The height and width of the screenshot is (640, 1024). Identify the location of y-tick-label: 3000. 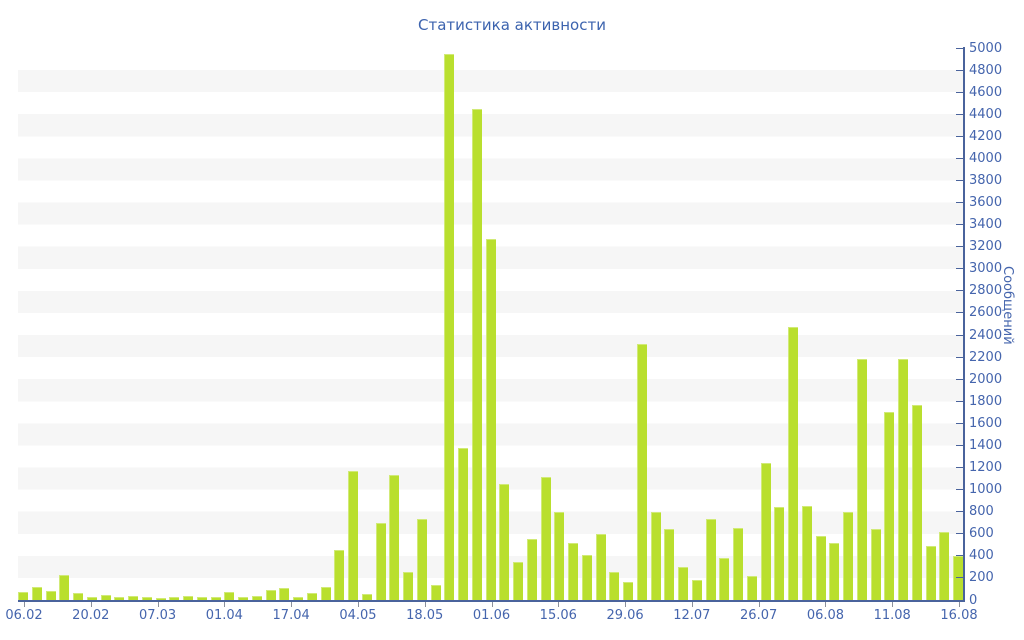
(986, 269).